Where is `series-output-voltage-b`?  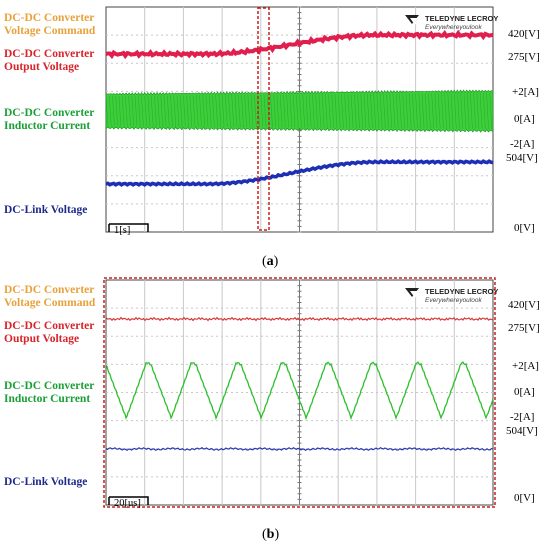
series-output-voltage-b is located at coordinates (299, 319).